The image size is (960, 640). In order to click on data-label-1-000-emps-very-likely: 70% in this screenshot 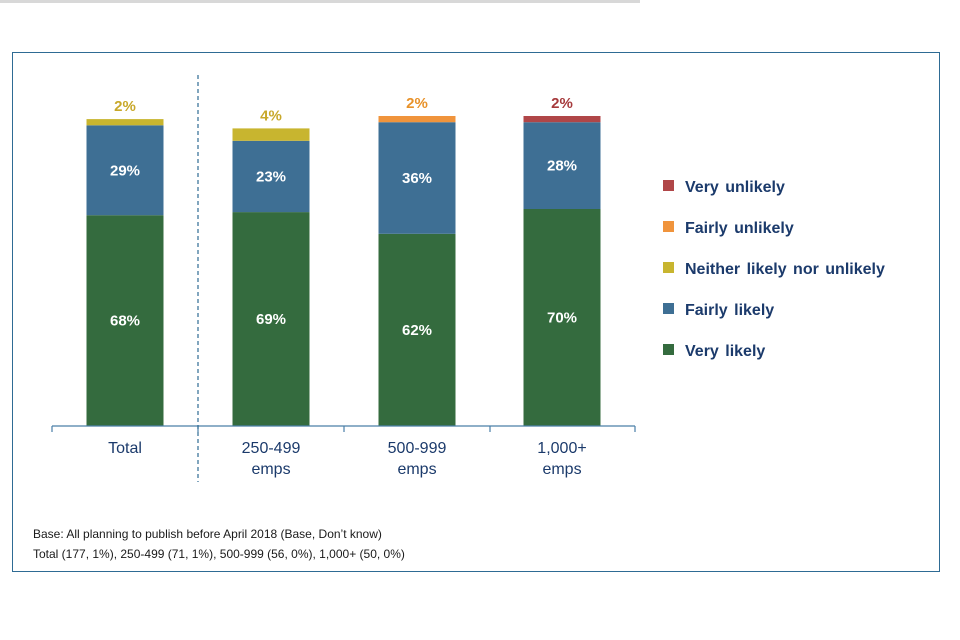, I will do `click(562, 318)`.